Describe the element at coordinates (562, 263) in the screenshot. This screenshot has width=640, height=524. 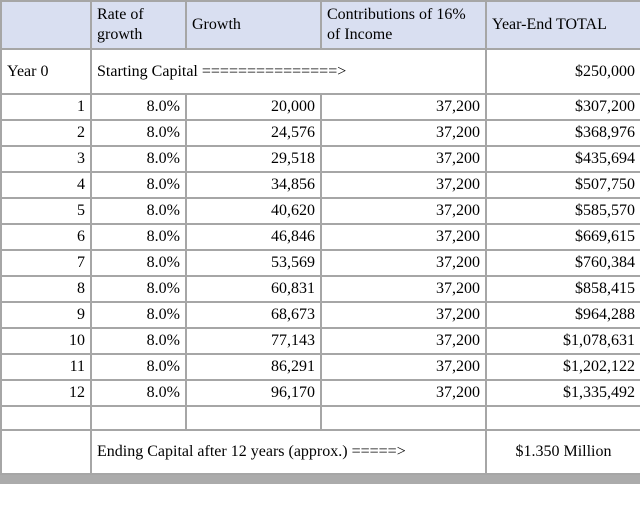
I see `total-cell: $760,384` at that location.